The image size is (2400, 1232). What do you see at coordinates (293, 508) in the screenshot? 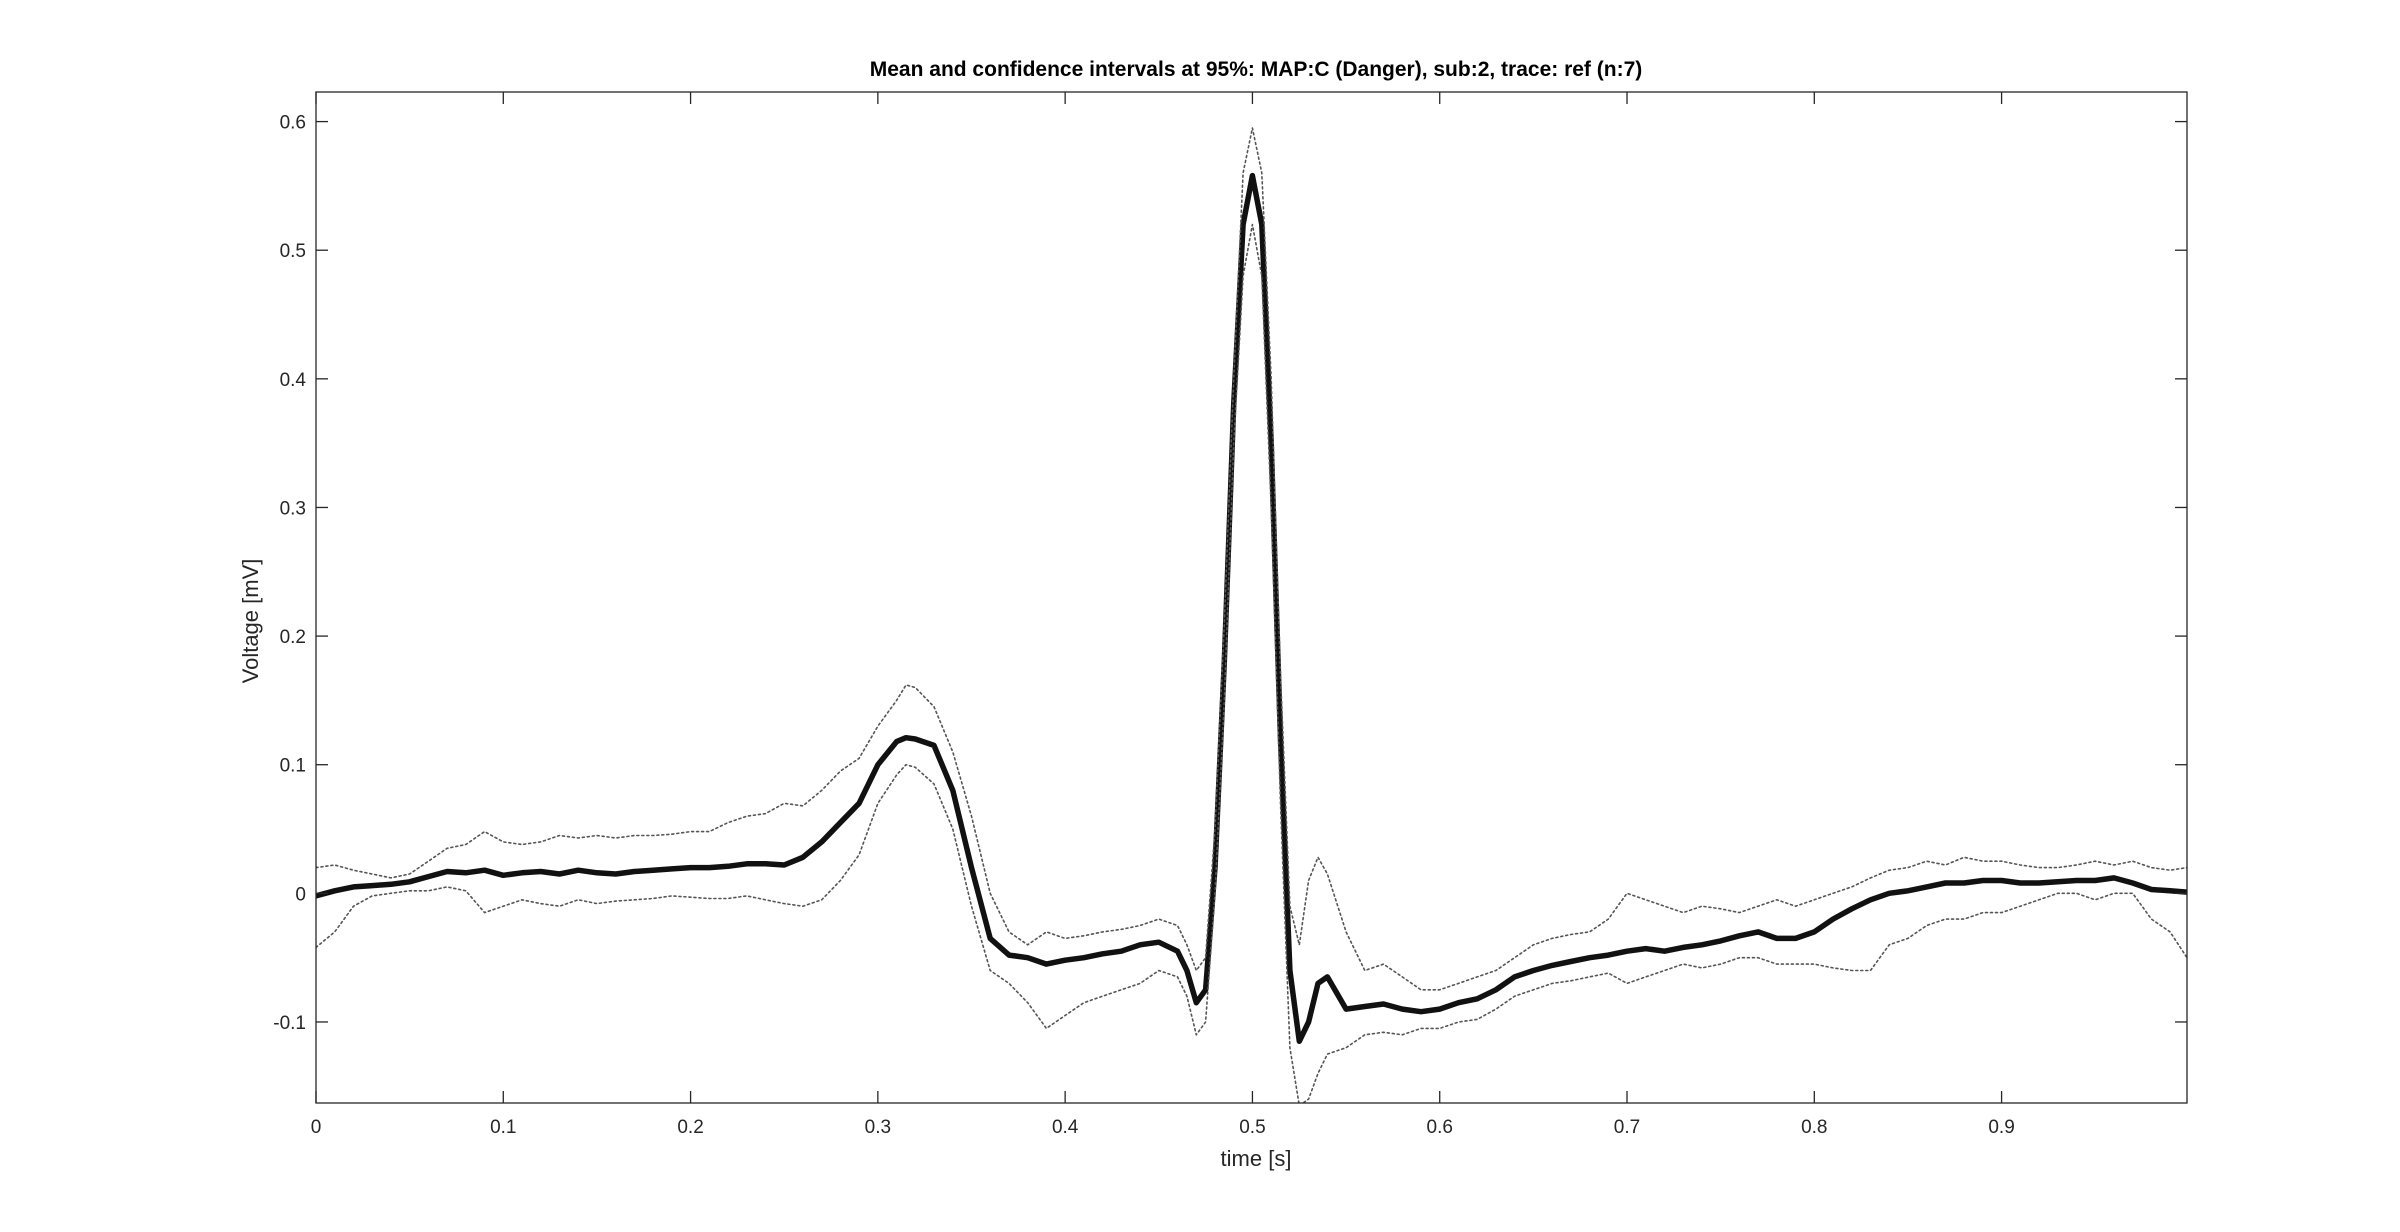
I see `y-tick-label: 0.3` at bounding box center [293, 508].